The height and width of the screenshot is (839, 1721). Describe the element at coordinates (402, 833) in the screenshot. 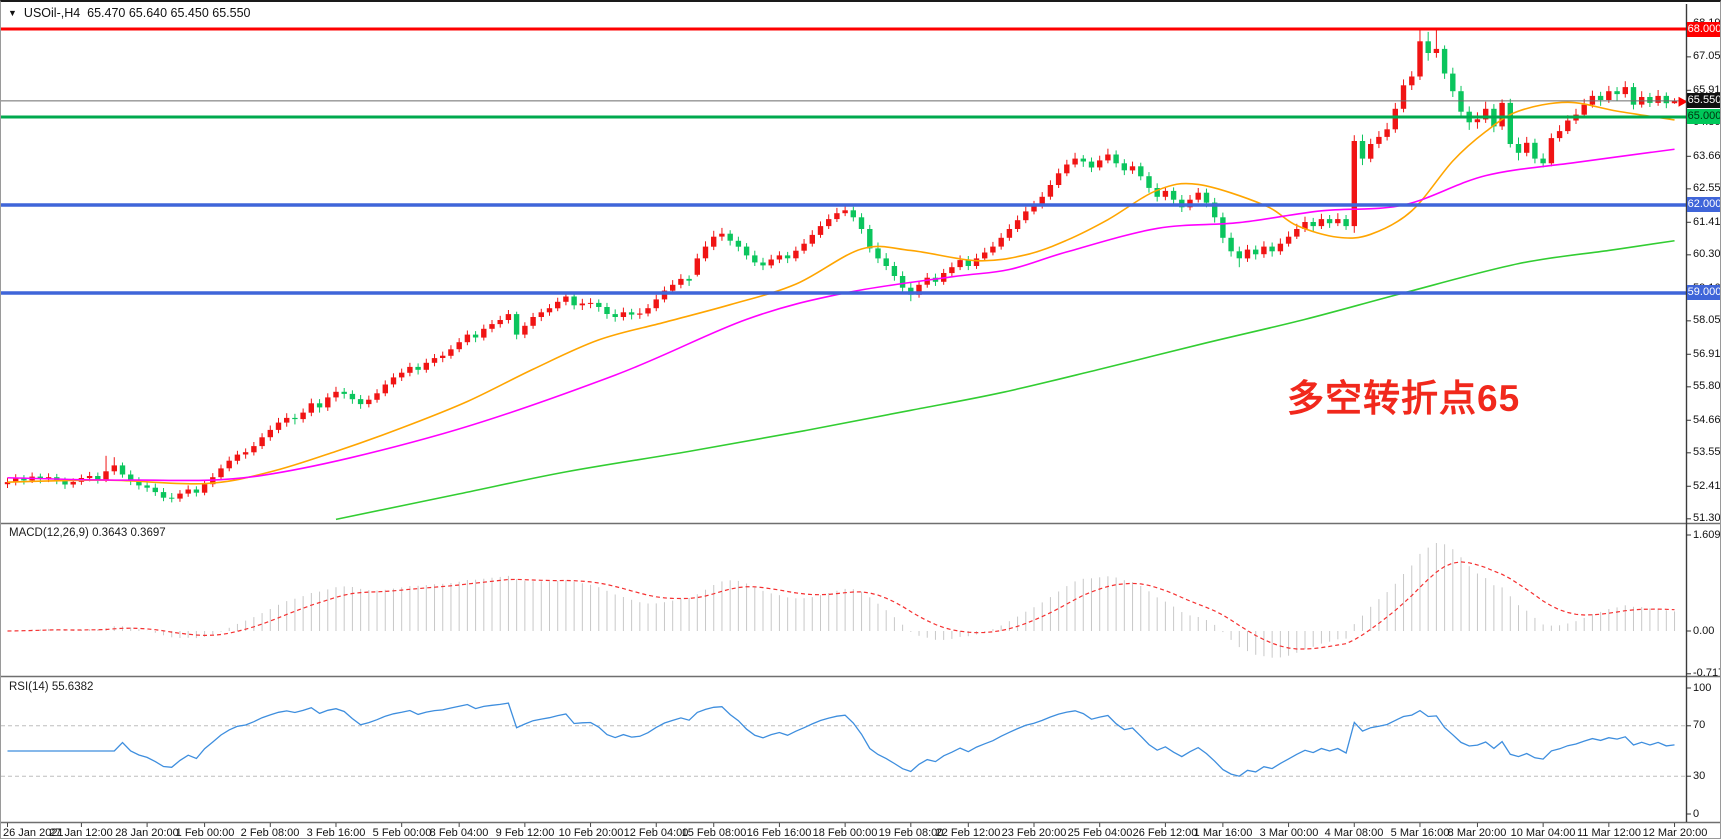

I see `time-tick-label: 5 Feb 00:00` at that location.